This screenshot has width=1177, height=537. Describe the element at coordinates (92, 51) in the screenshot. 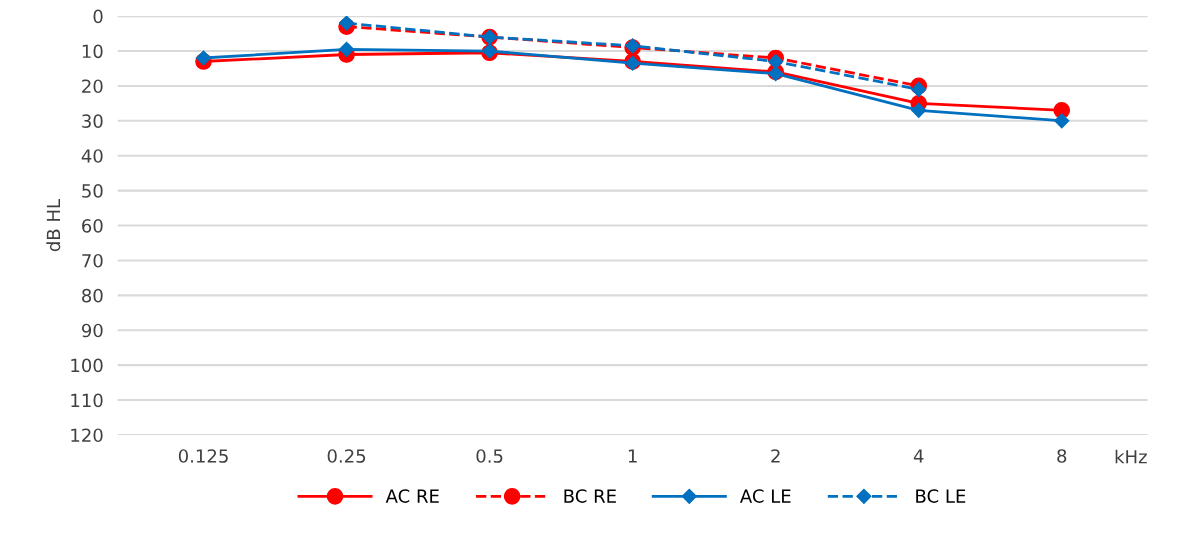

I see `y-tick-label: 10` at that location.